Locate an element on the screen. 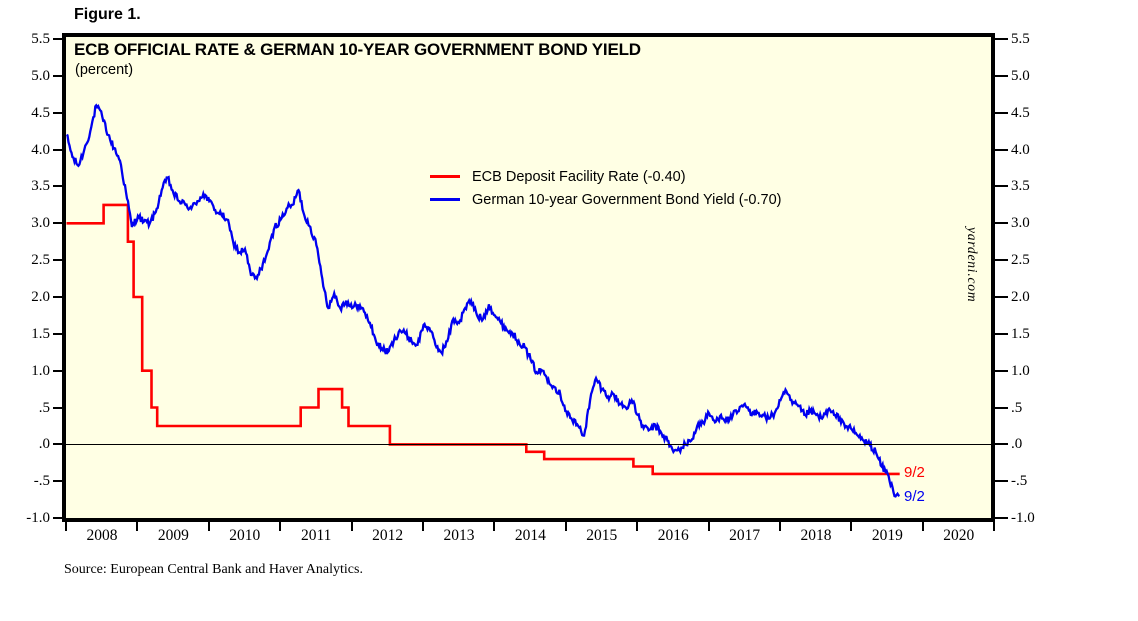 The width and height of the screenshot is (1138, 621). x-tick-label: 2020 is located at coordinates (959, 535).